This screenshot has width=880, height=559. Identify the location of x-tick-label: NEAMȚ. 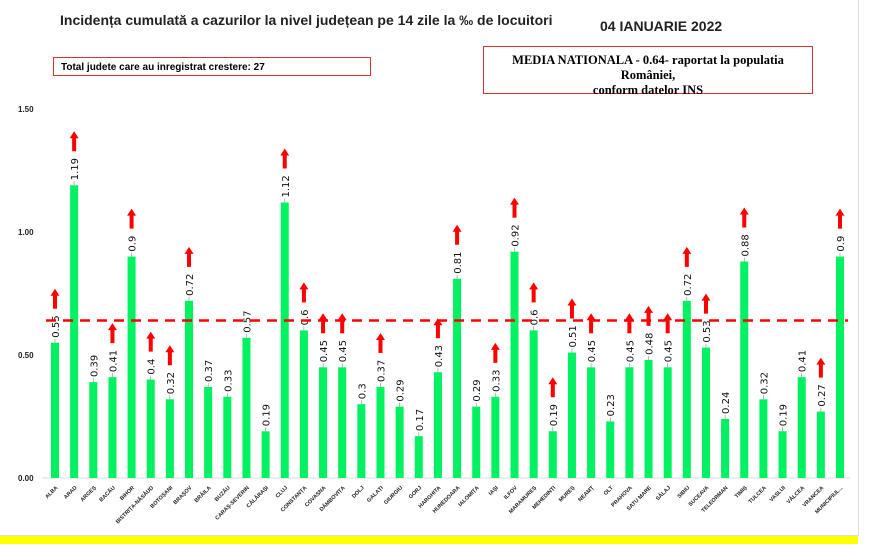
(586, 494).